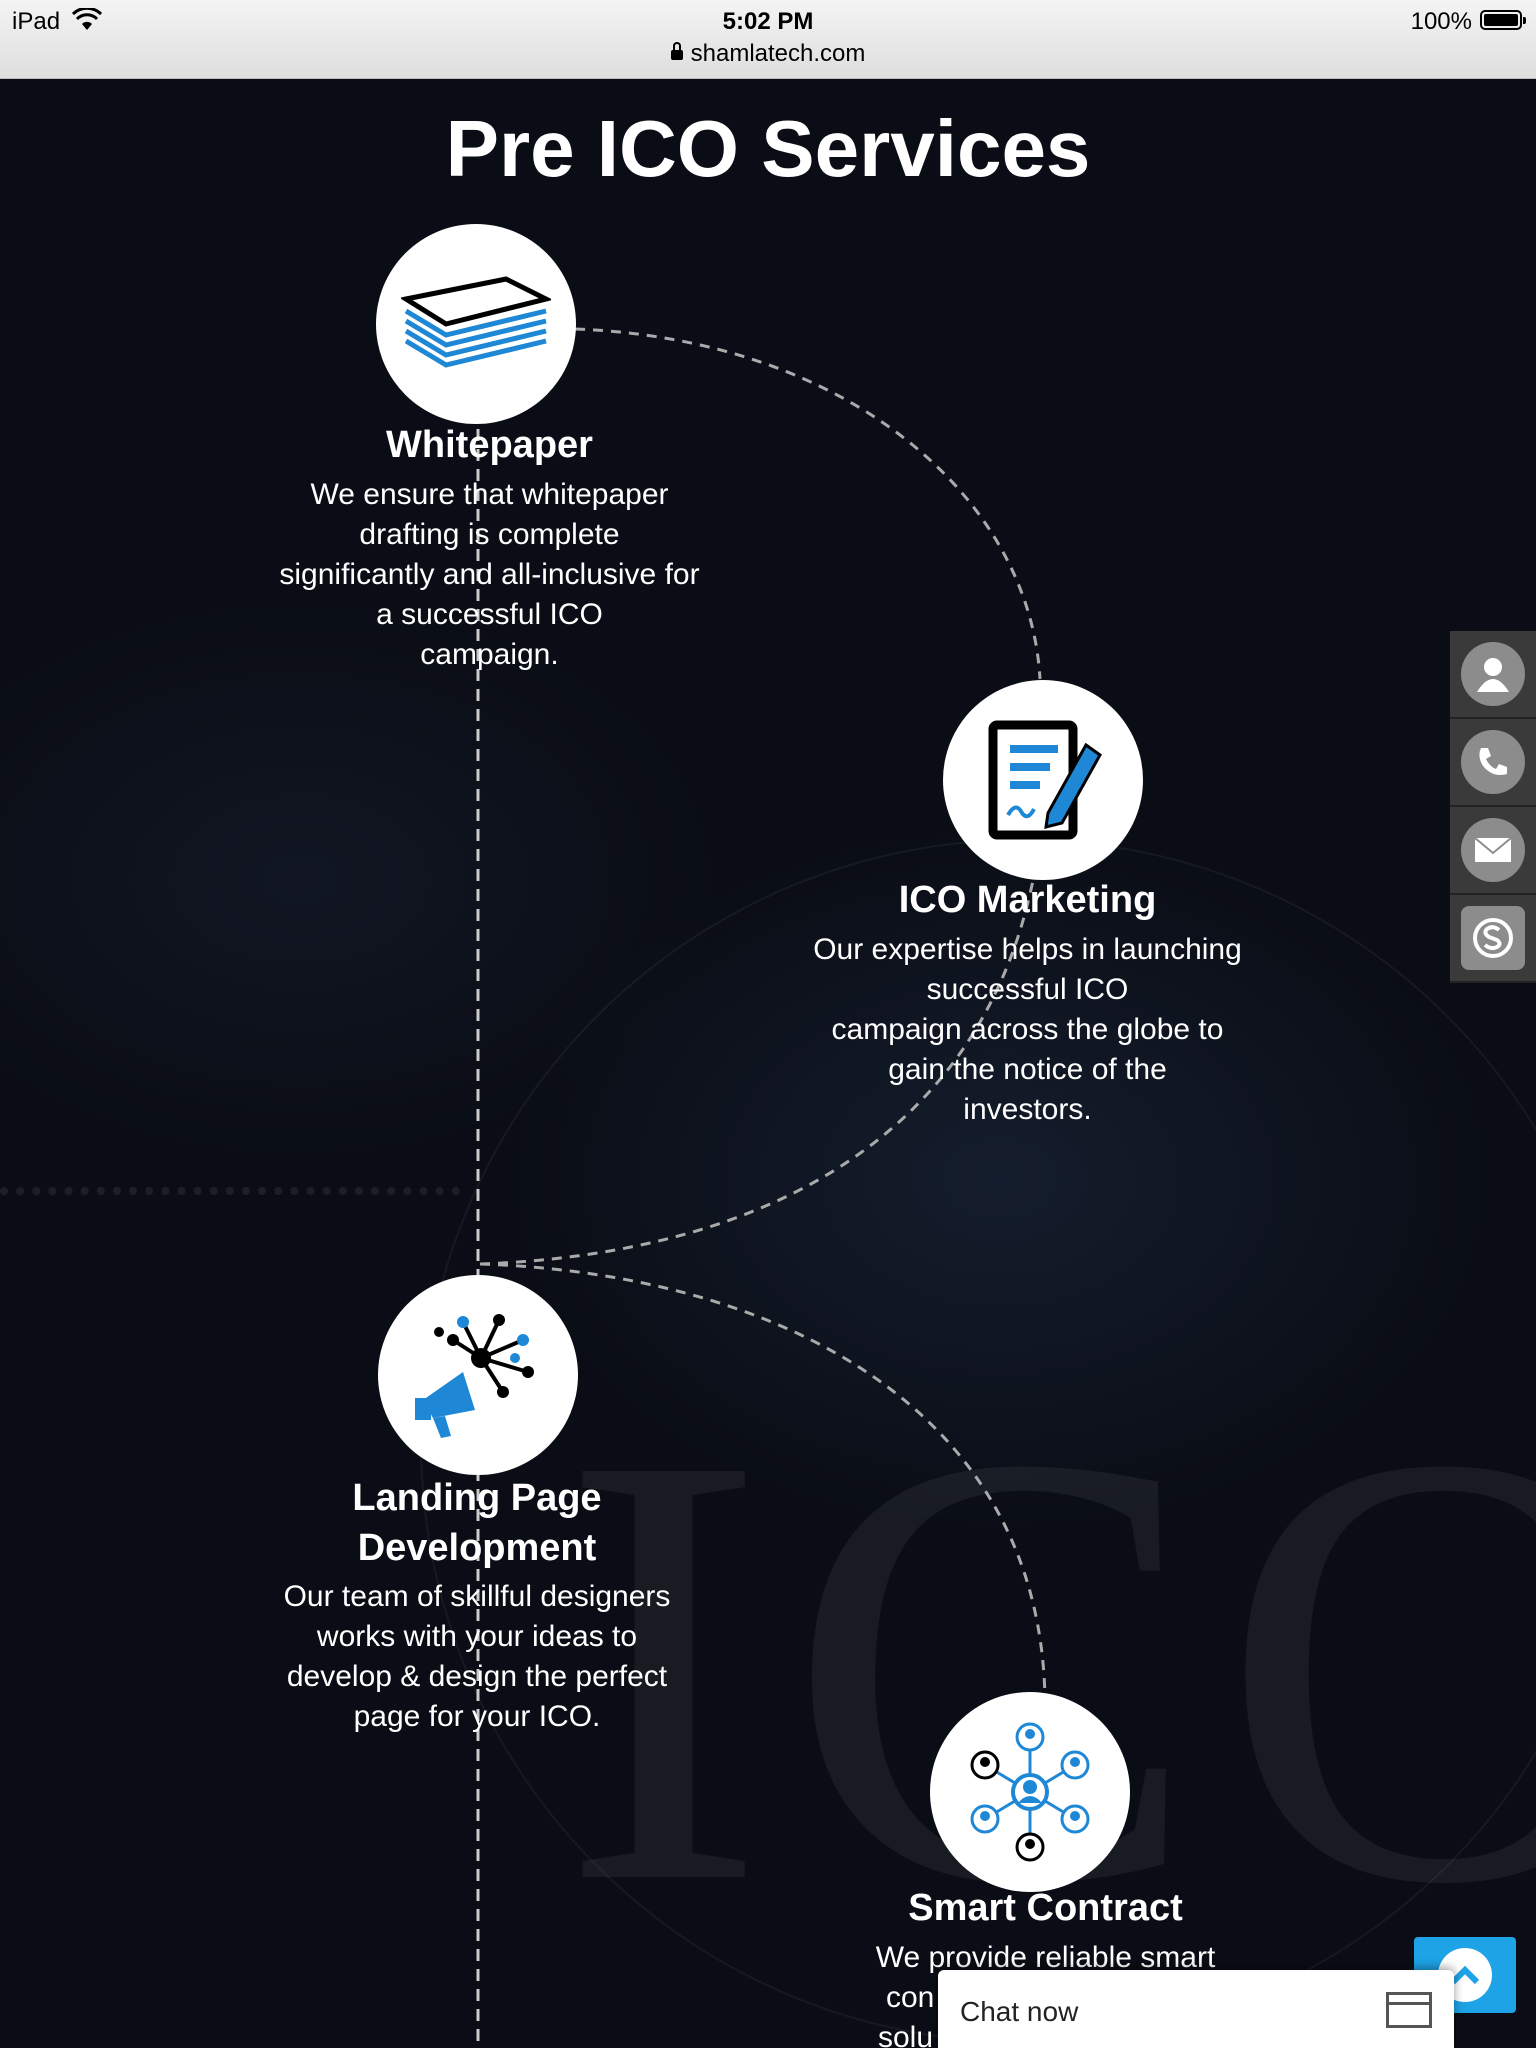 This screenshot has width=1536, height=2048. Describe the element at coordinates (1030, 1792) in the screenshot. I see `people-network-icon` at that location.